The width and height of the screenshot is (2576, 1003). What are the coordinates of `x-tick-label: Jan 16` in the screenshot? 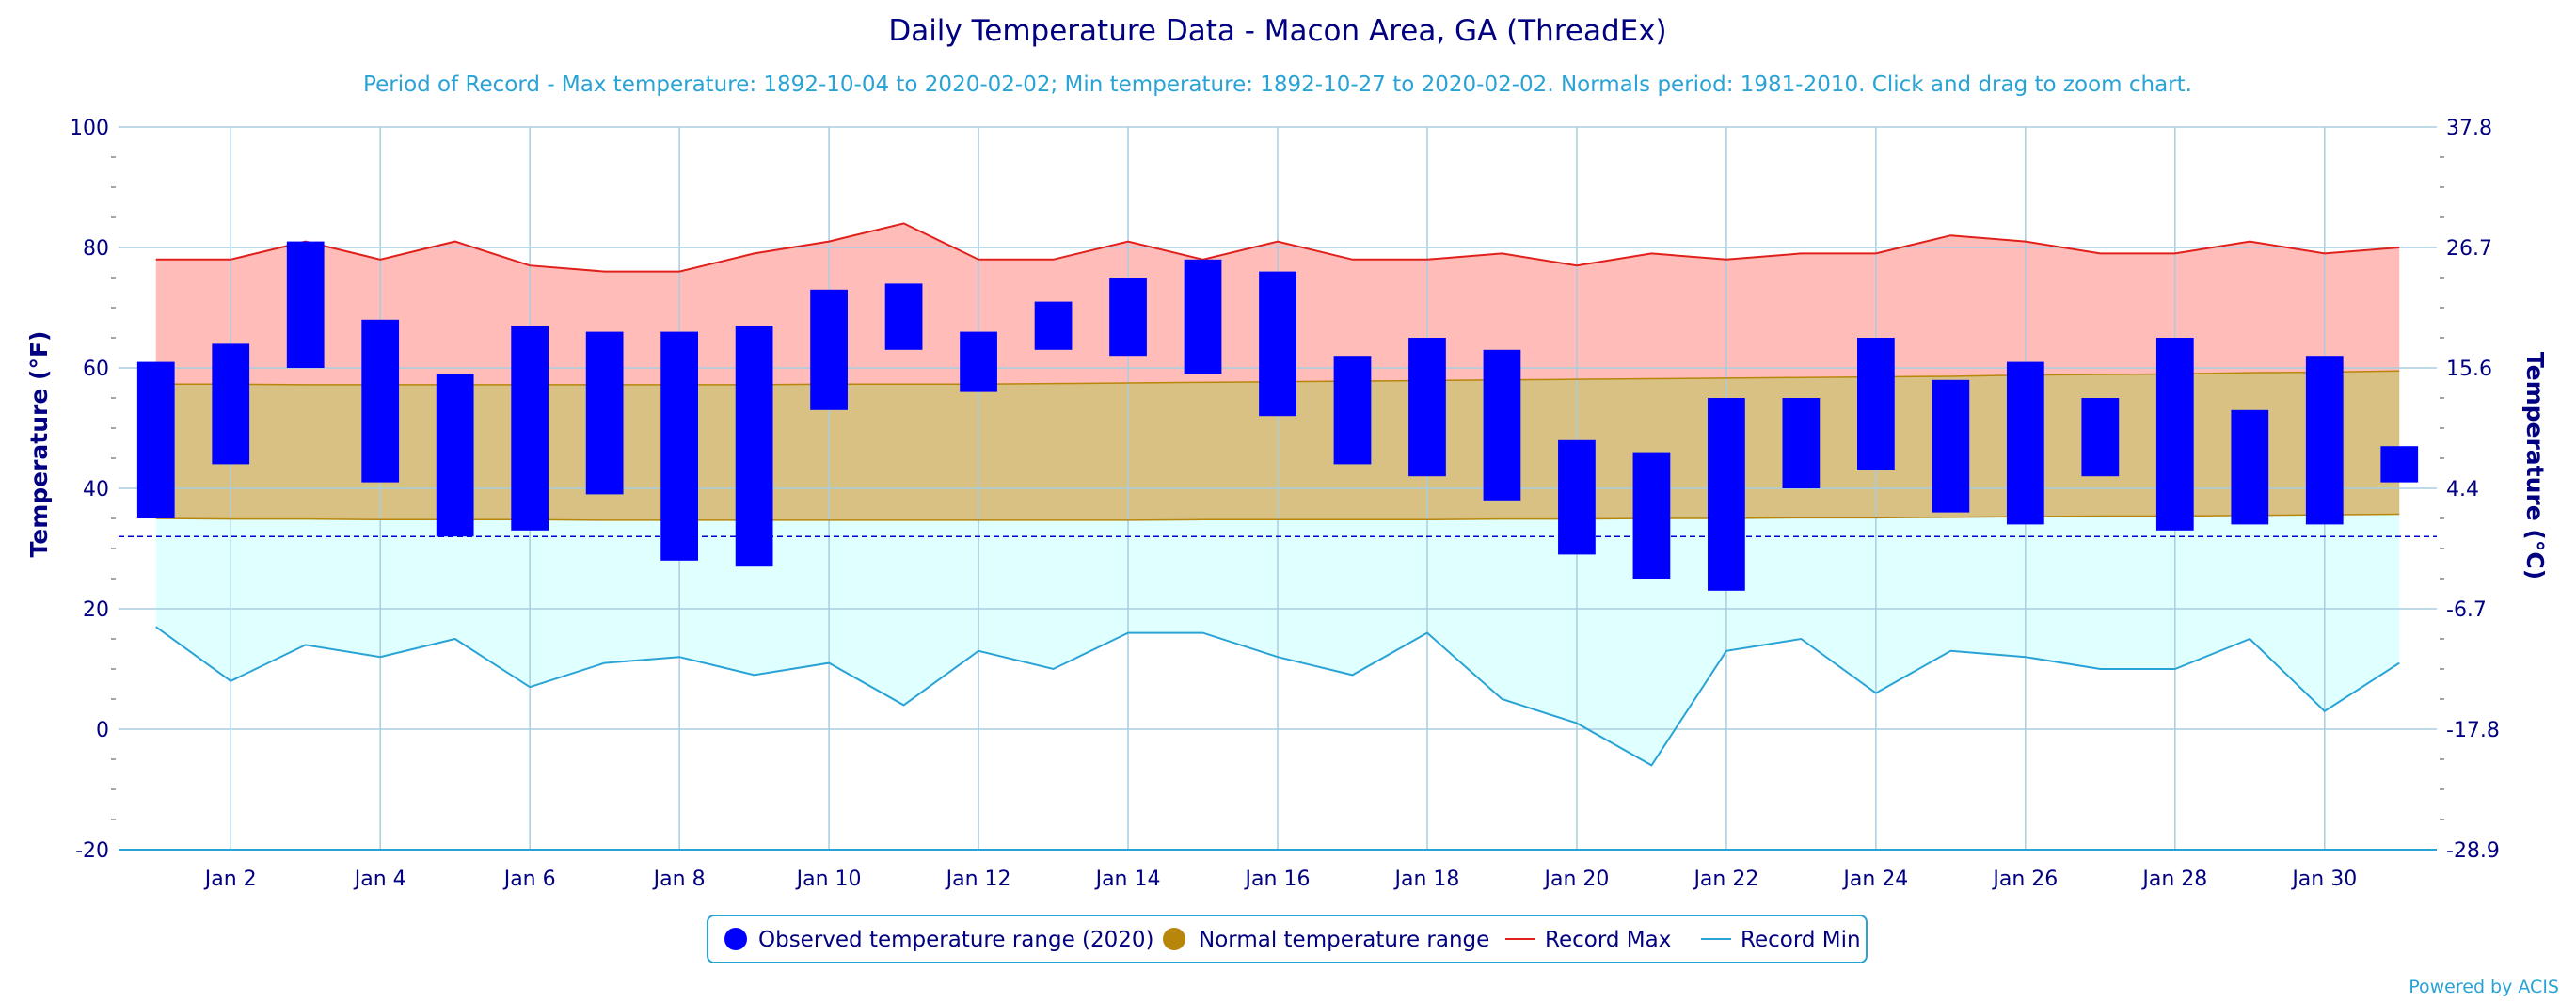 It's located at (1278, 879).